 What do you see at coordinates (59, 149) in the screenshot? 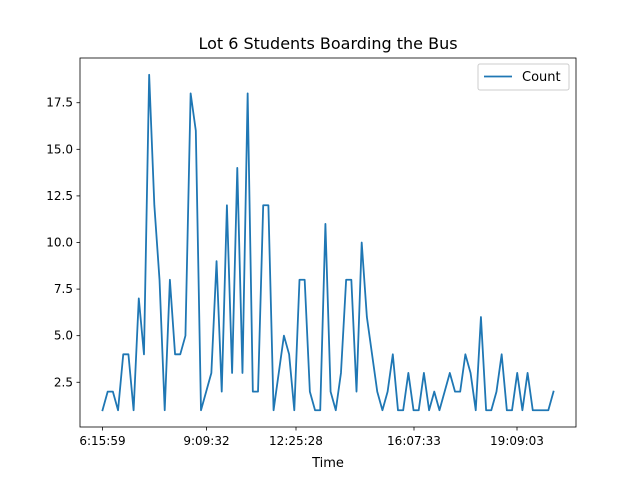
I see `y-tick-label: 15.0` at bounding box center [59, 149].